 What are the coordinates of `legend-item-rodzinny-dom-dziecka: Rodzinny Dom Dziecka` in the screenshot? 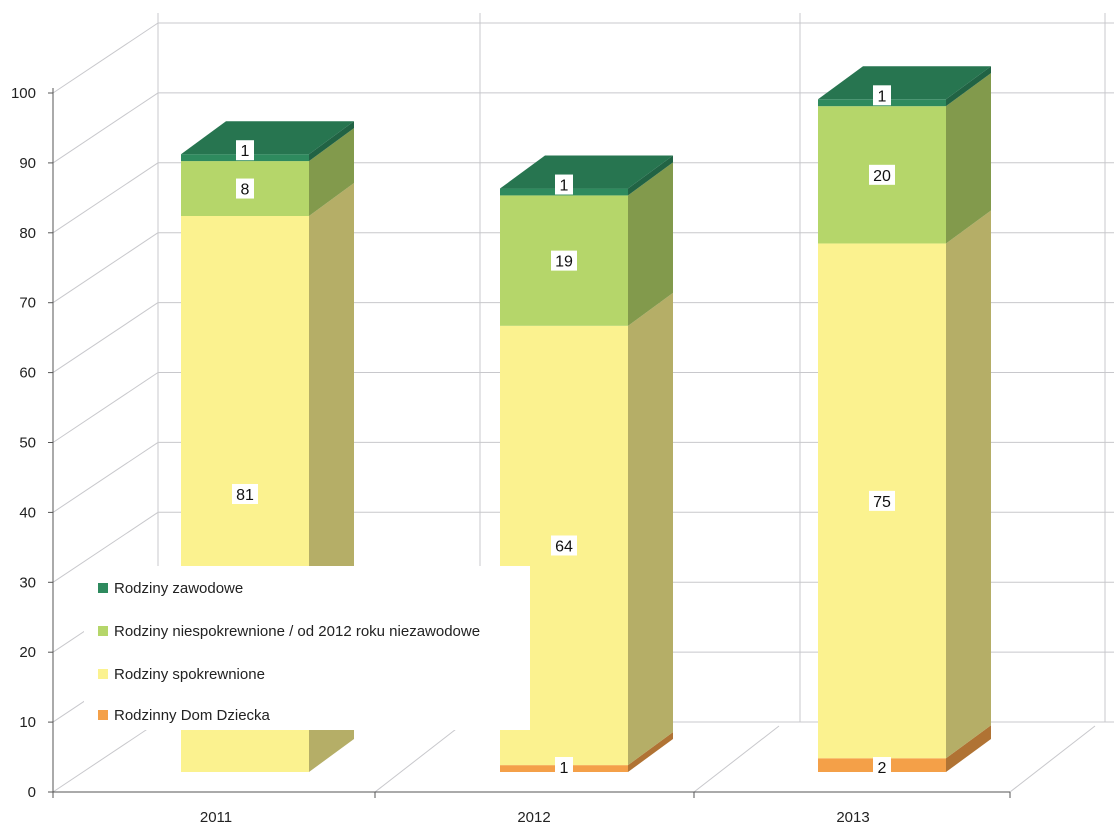 It's located at (184, 715).